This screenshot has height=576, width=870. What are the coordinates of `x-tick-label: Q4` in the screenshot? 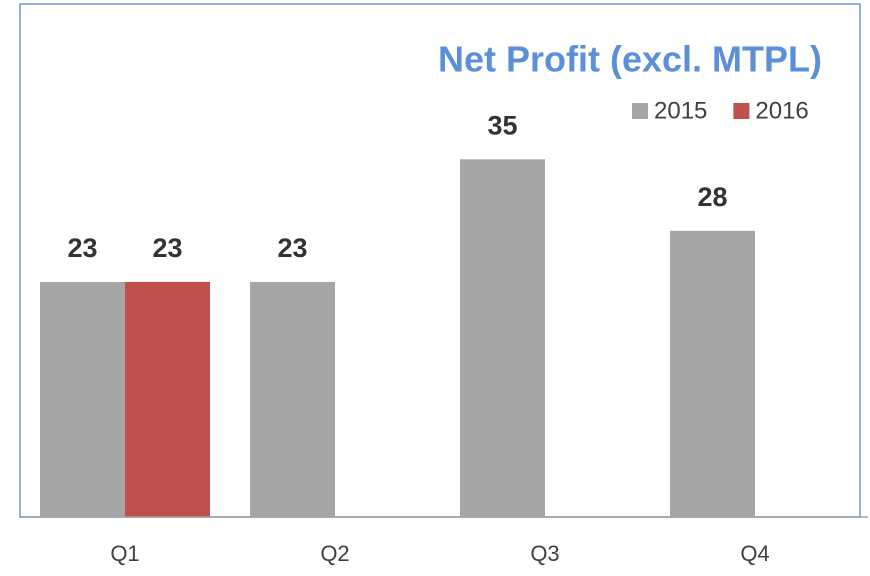 It's located at (754, 553).